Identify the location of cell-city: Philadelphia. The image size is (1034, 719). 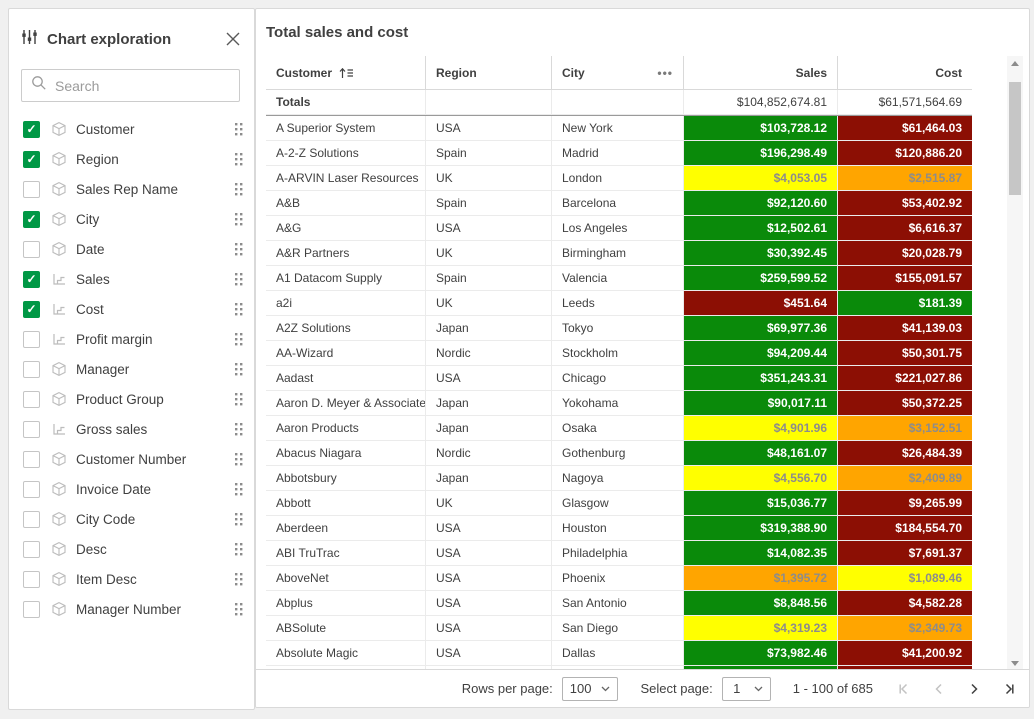
(618, 553).